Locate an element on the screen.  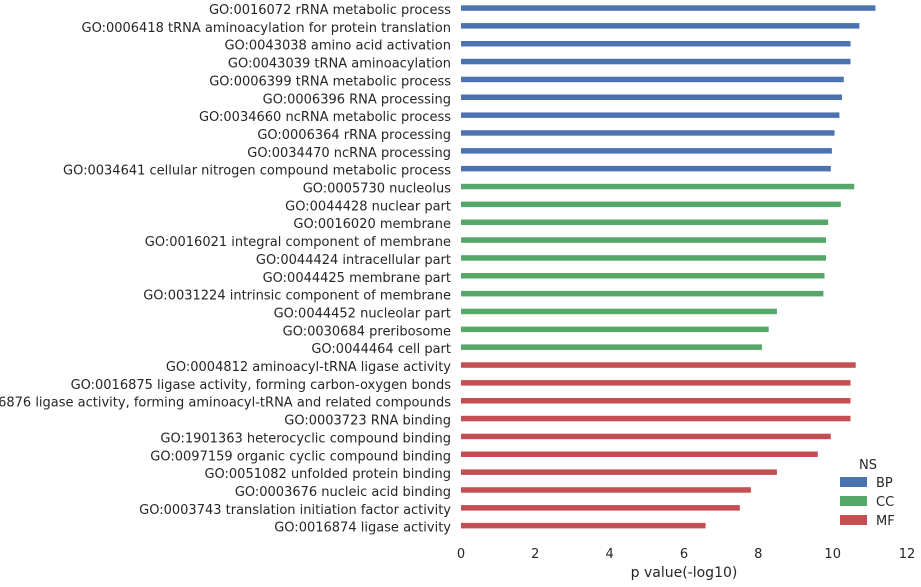
category-label: GO:0044425 membrane part is located at coordinates (357, 278).